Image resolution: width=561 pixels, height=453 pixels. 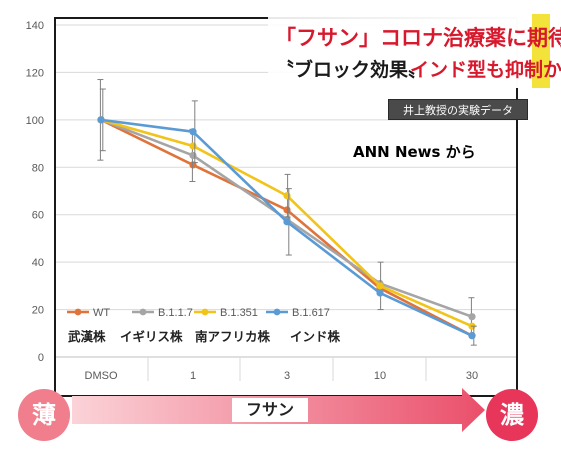 What do you see at coordinates (205, 312) in the screenshot?
I see `legend-marker-b1351` at bounding box center [205, 312].